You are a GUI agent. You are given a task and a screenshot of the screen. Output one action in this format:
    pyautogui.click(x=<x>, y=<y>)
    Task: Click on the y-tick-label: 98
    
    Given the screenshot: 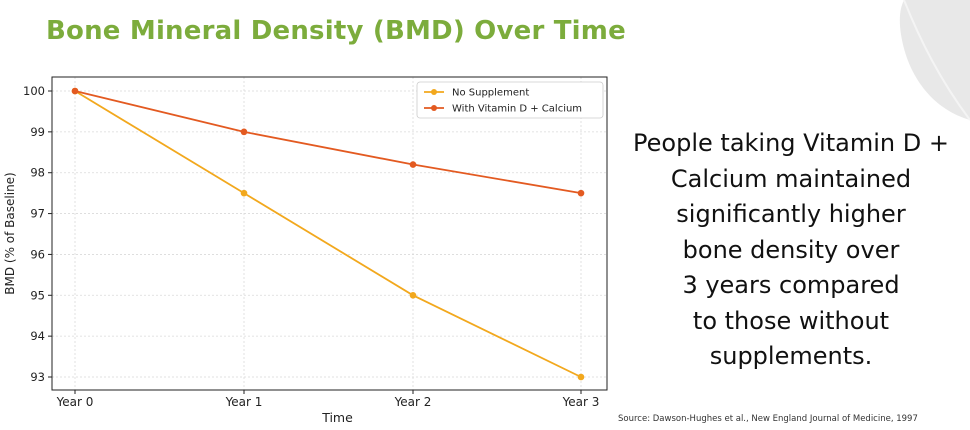 What is the action you would take?
    pyautogui.click(x=37, y=173)
    